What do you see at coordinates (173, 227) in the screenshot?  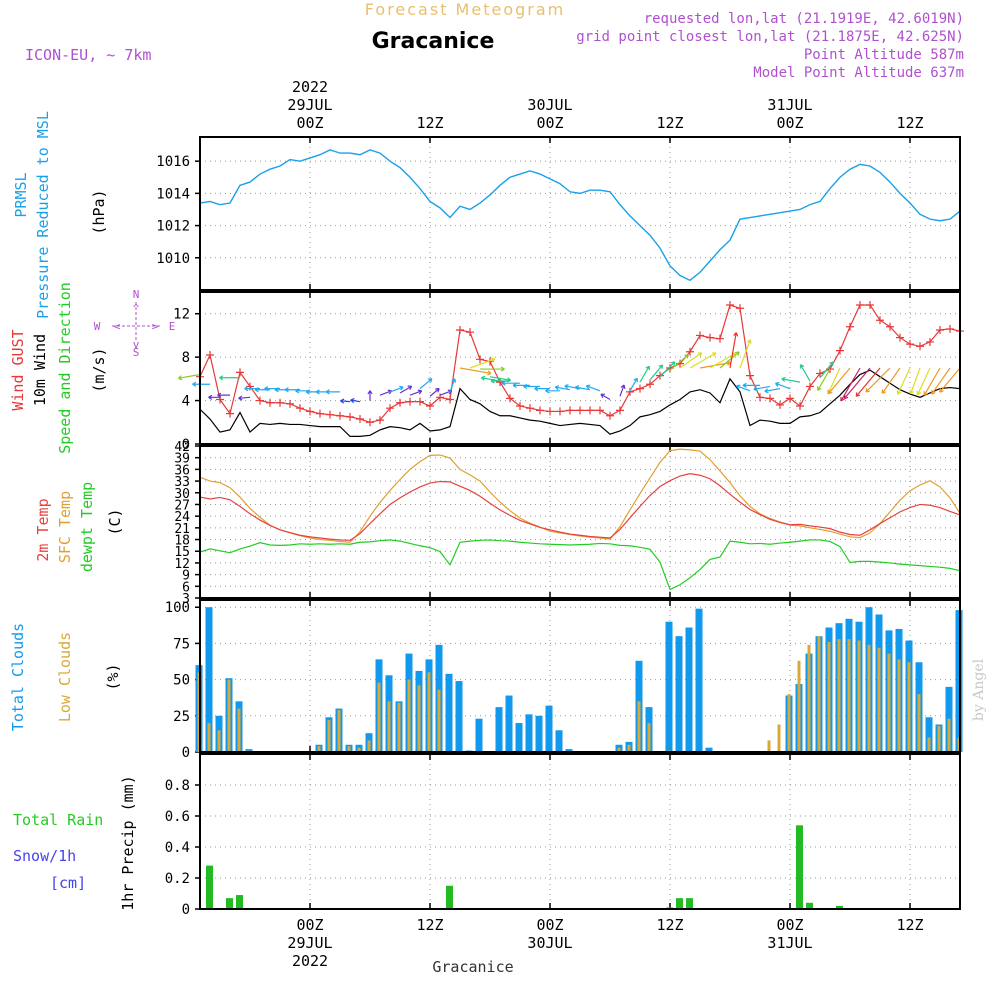 I see `ytick-label: 1012` at bounding box center [173, 227].